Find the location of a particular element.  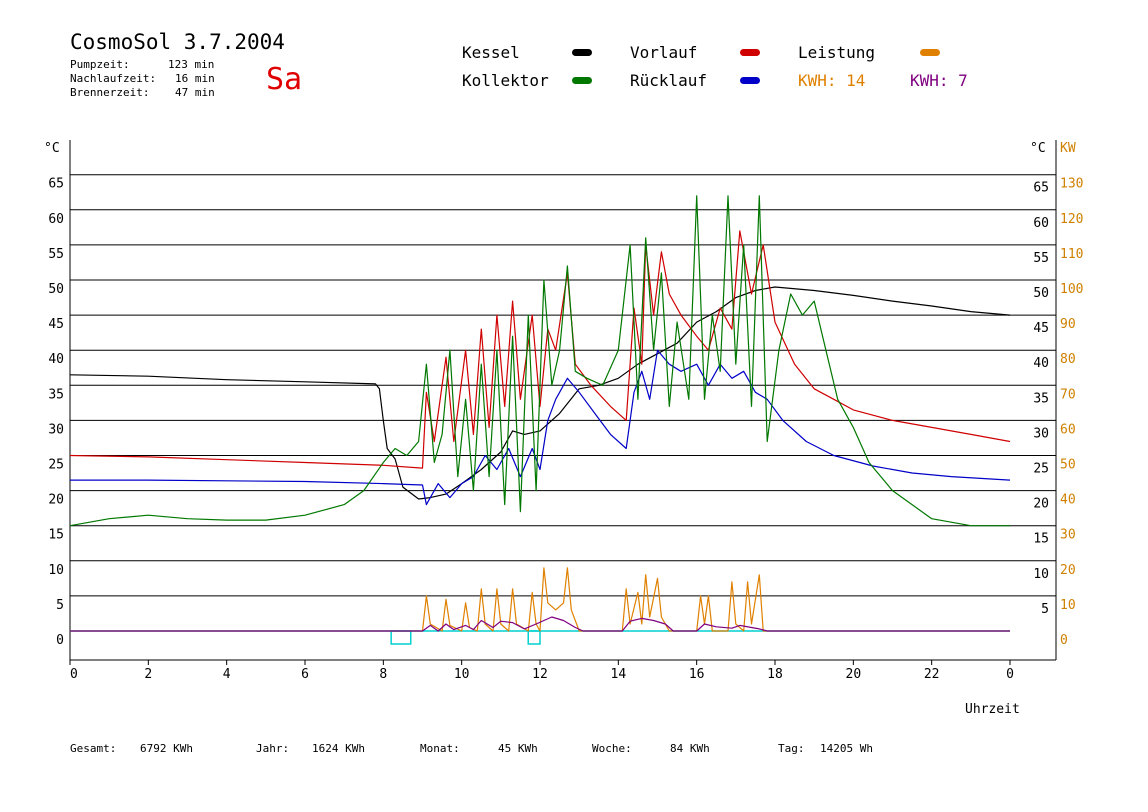

y-right-tick-30: 30 is located at coordinates (1041, 433).